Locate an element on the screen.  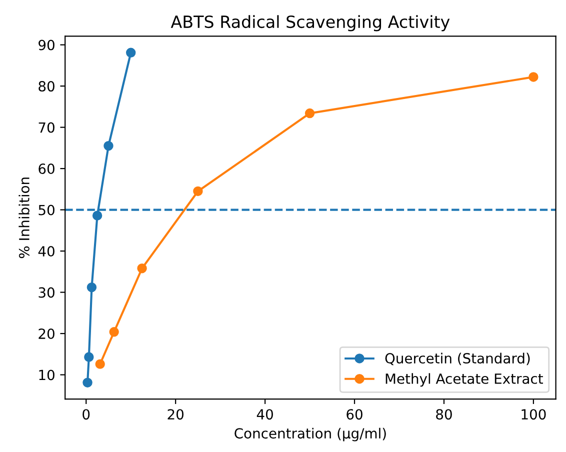
y-axis-title: % Inhibition is located at coordinates (24, 218).